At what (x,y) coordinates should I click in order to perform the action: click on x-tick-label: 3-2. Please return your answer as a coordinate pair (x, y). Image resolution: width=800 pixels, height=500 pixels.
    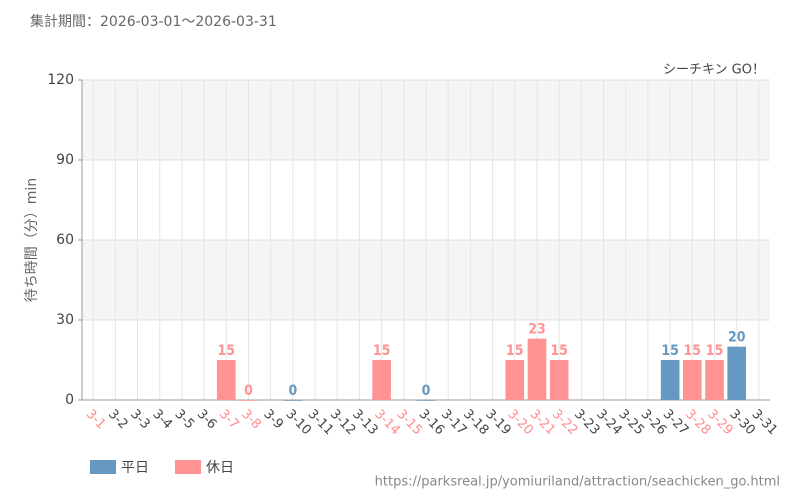
    Looking at the image, I should click on (118, 420).